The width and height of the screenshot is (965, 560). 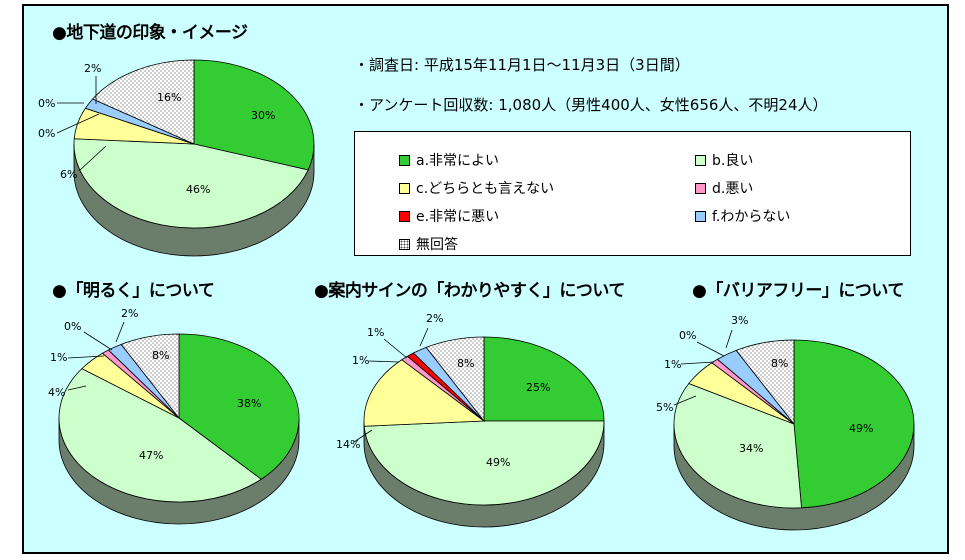 I want to click on chart-title-brightness: ●「明るく」について, so click(x=133, y=291).